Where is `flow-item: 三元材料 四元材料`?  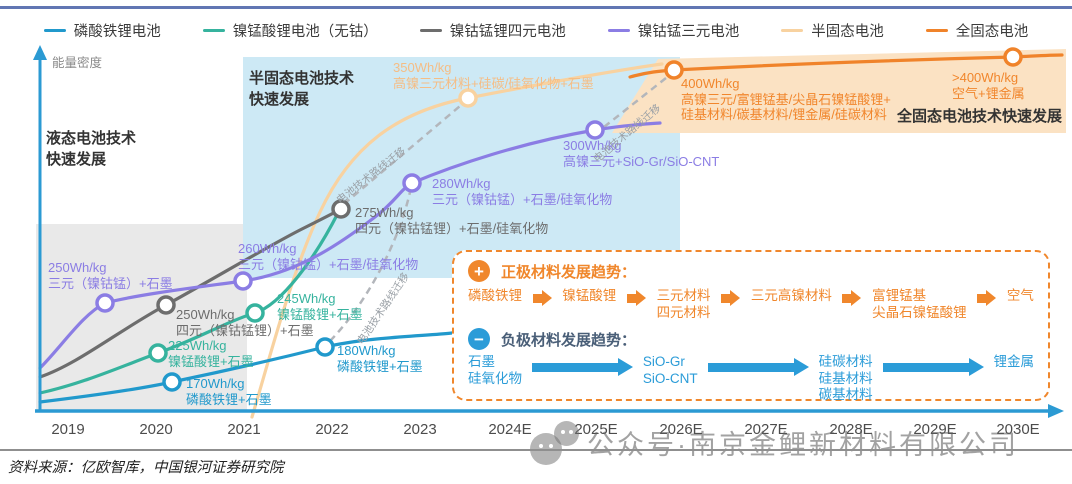 flow-item: 三元材料 四元材料 is located at coordinates (684, 304).